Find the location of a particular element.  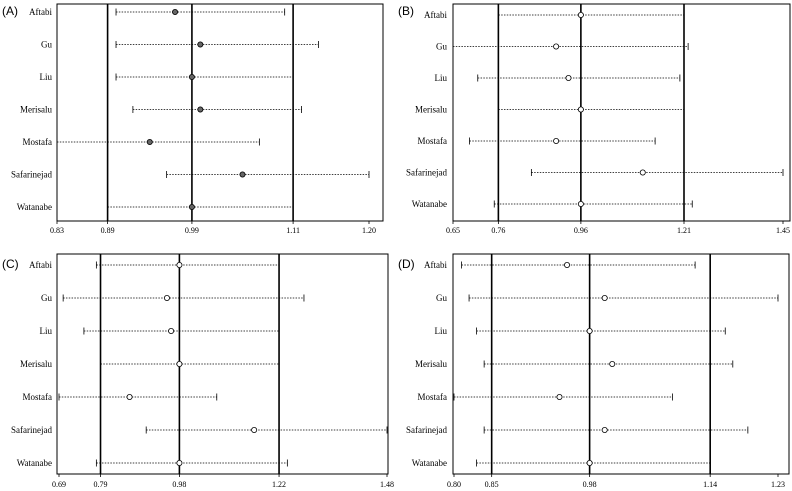

x-tick-label: 1.14 is located at coordinates (710, 484).